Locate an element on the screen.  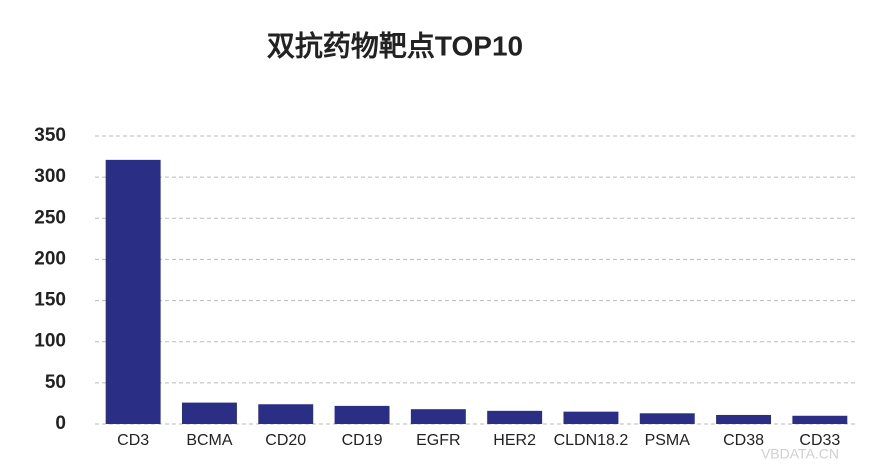
x-tick-label: CLDN18.2 is located at coordinates (591, 440).